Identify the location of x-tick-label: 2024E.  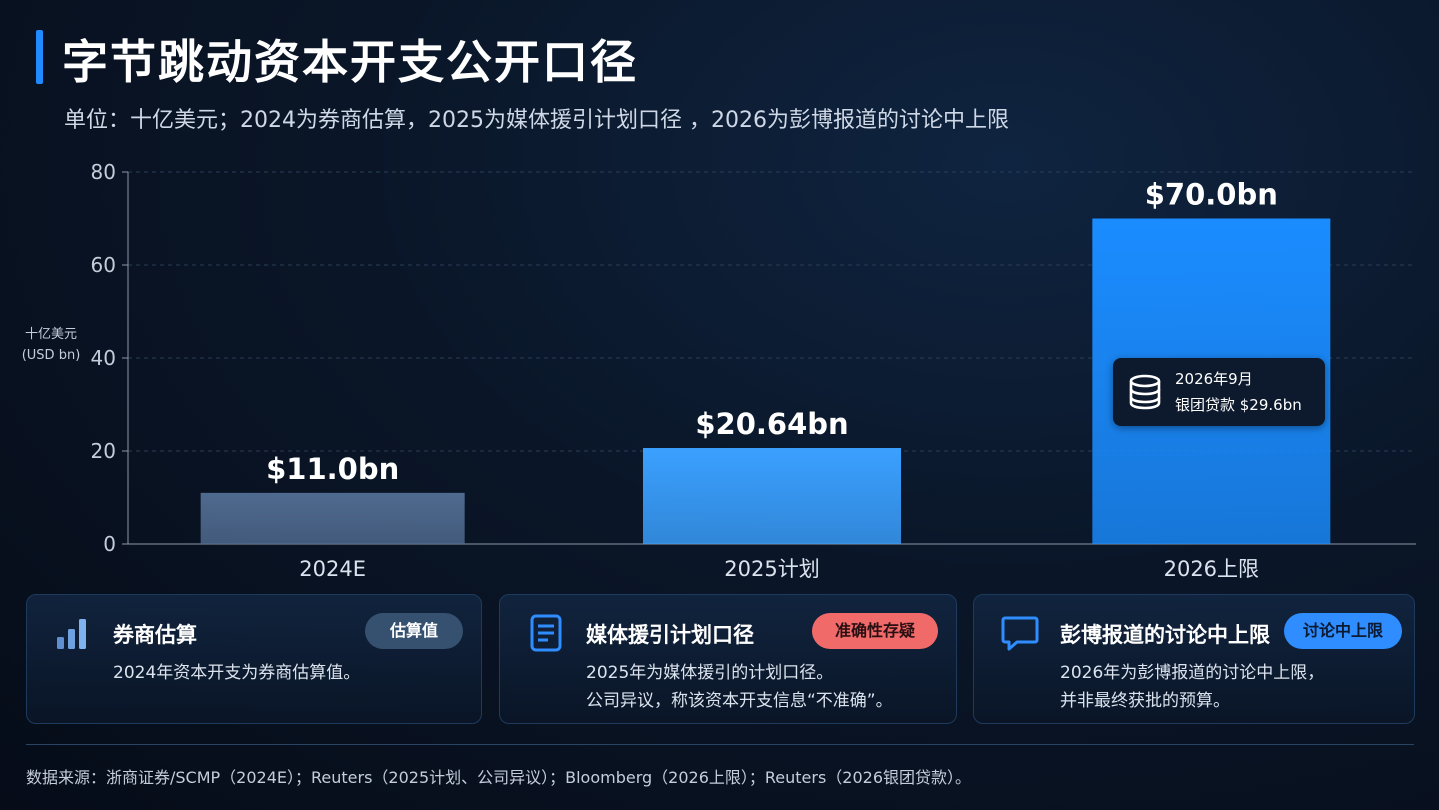
(332, 569).